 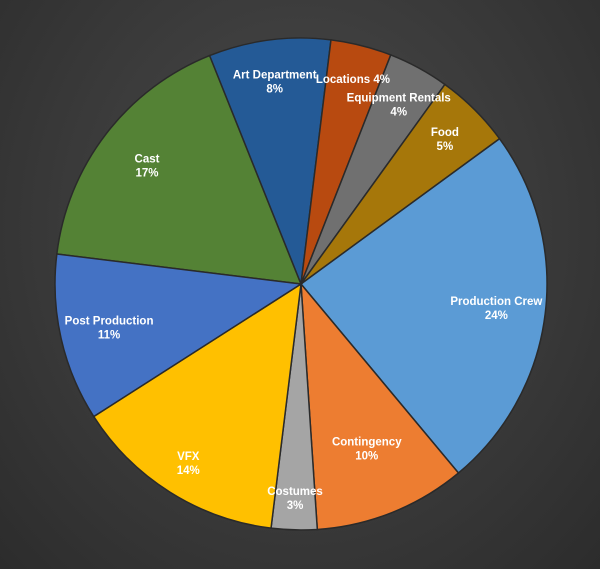 I want to click on slice-label-costumes: Costumes 3%, so click(x=295, y=499).